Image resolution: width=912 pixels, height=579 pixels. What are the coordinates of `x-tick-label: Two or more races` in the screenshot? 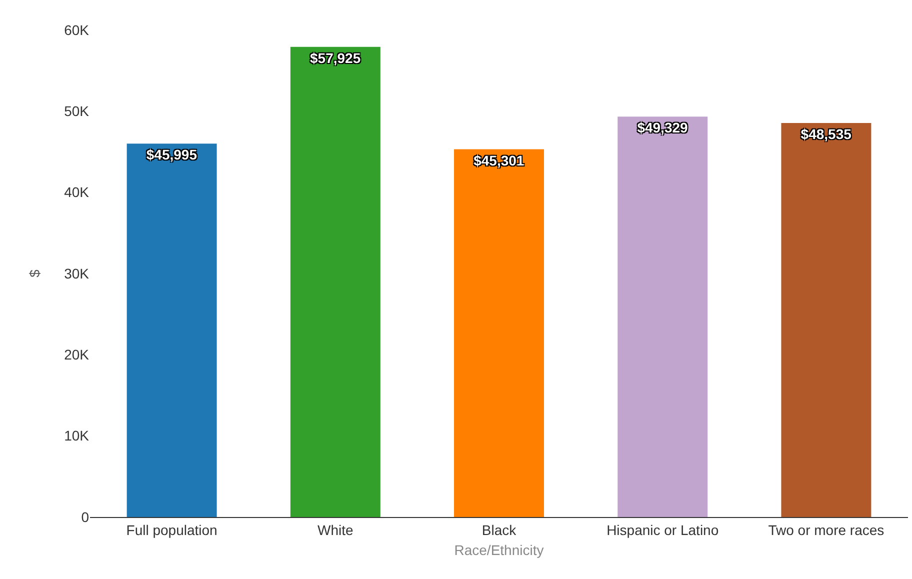 It's located at (826, 530).